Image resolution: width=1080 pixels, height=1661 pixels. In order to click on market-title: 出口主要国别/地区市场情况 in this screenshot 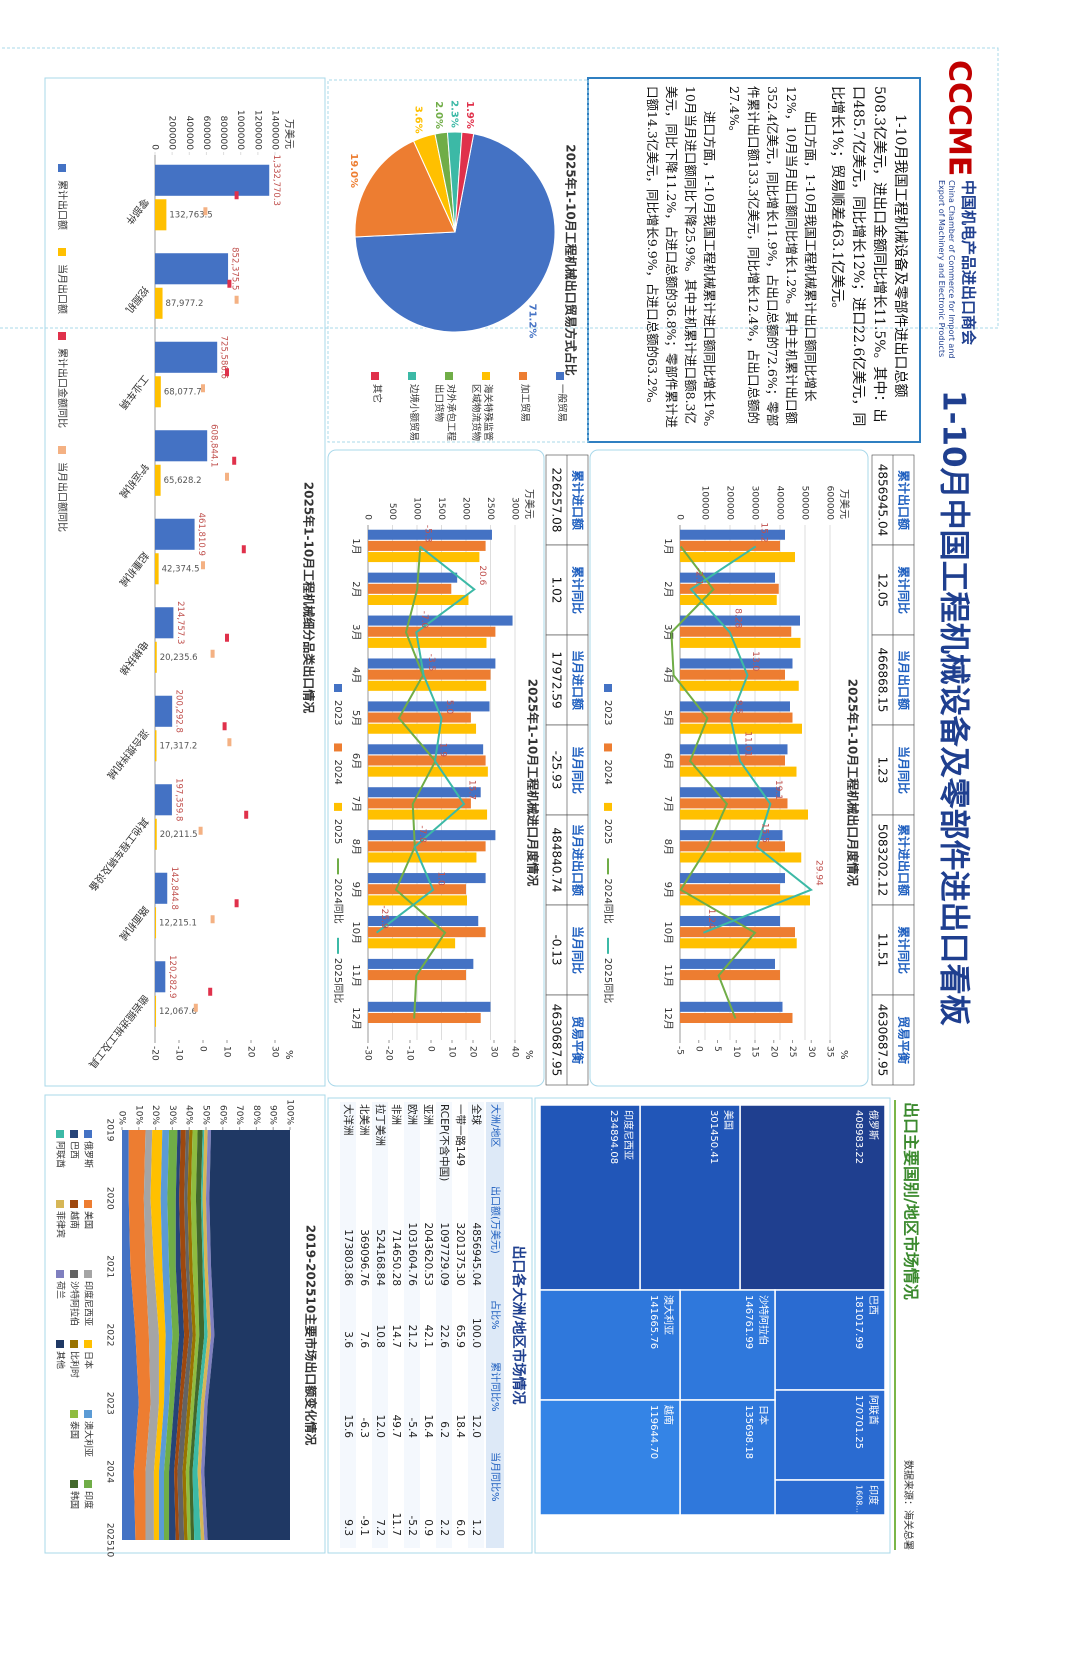, I will do `click(911, 1201)`.